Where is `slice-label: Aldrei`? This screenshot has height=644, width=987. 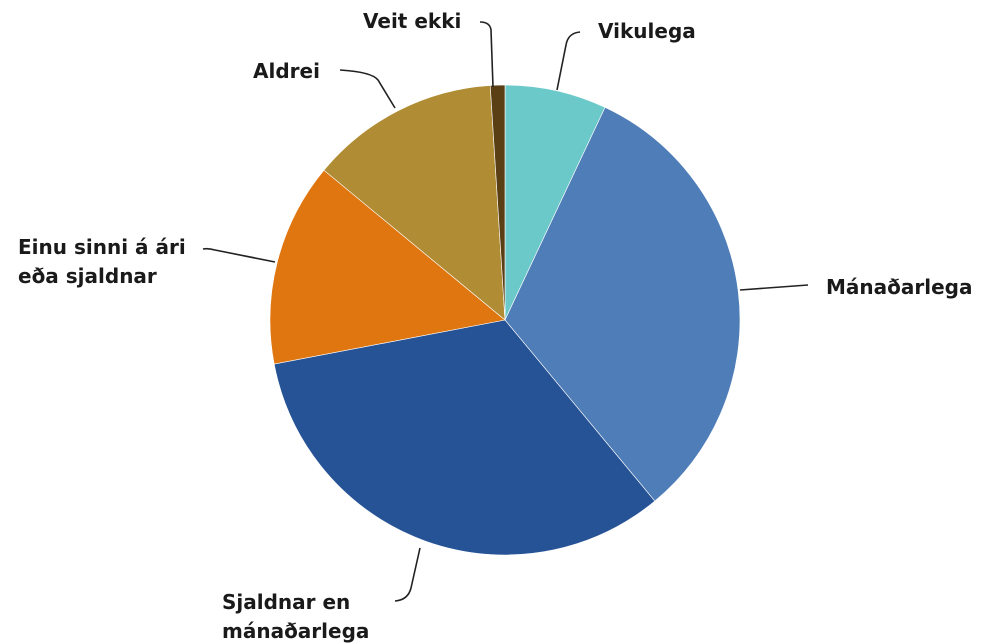 slice-label: Aldrei is located at coordinates (286, 71).